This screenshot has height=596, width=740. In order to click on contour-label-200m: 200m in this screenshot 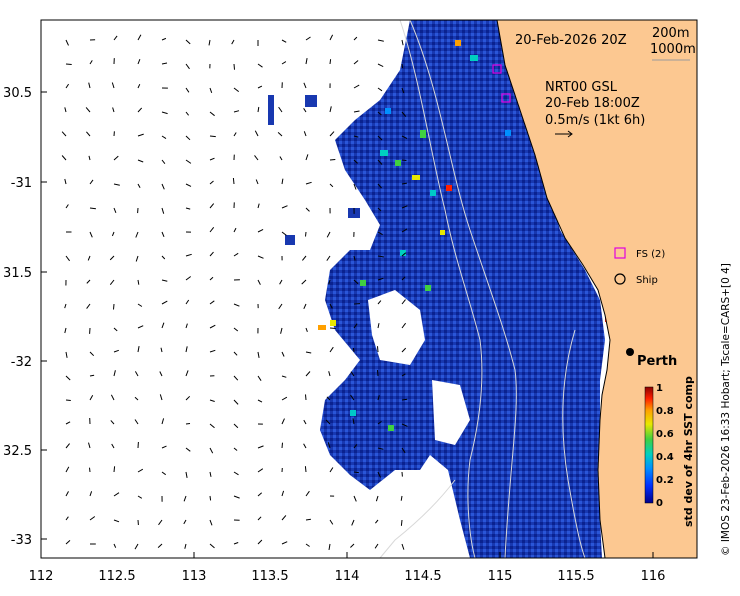, I will do `click(670, 33)`.